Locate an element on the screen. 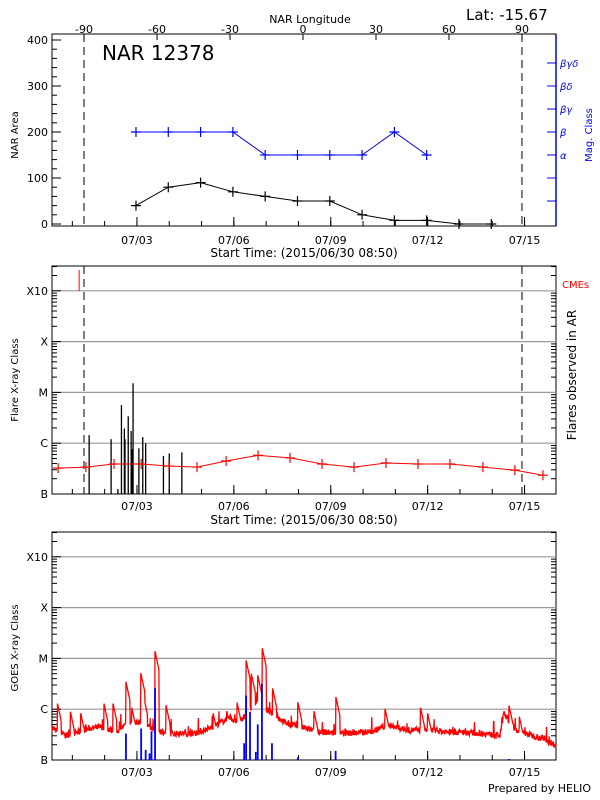  goes-long-flux-line is located at coordinates (304, 698).